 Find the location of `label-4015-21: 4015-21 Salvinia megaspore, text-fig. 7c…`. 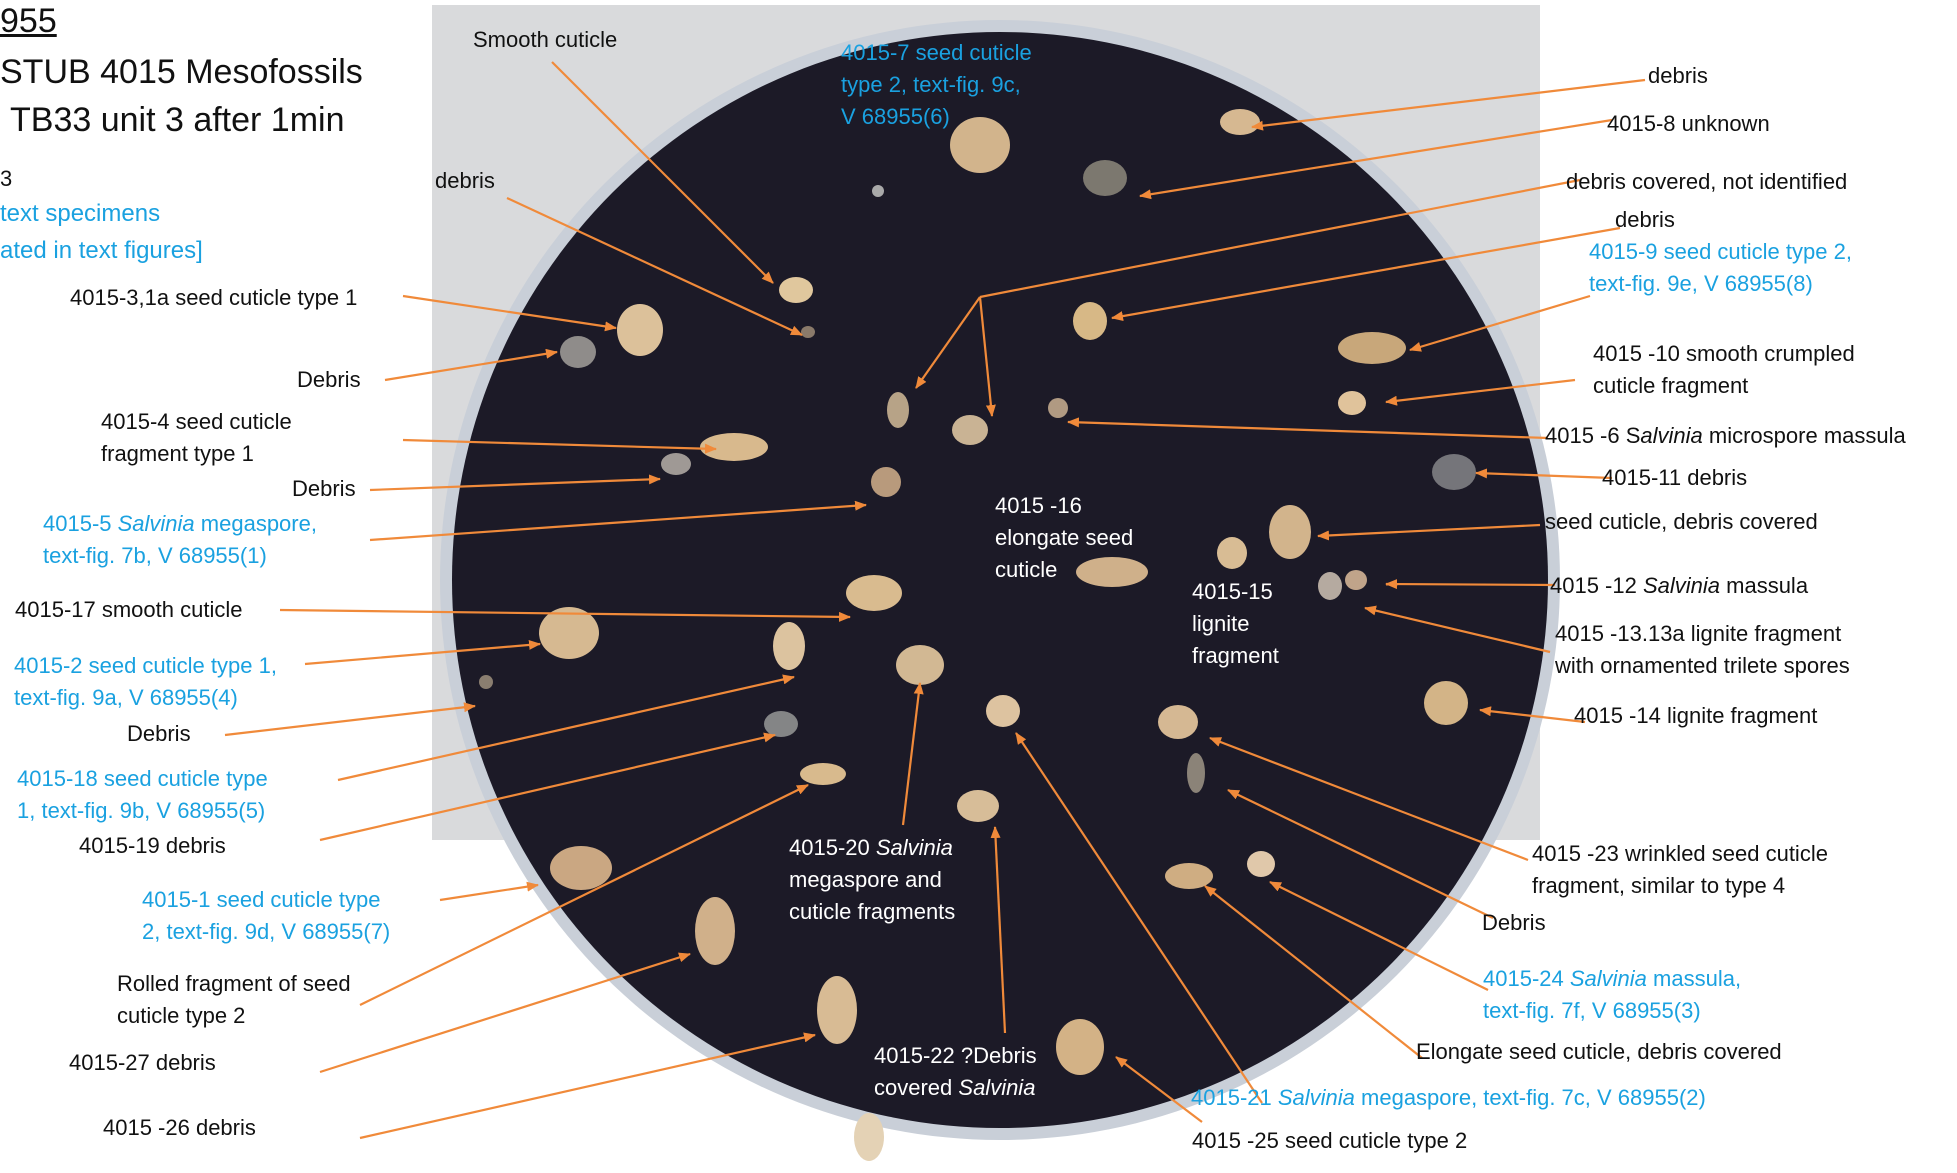

label-4015-21: 4015-21 Salvinia megaspore, text-fig. 7c… is located at coordinates (1448, 1097).